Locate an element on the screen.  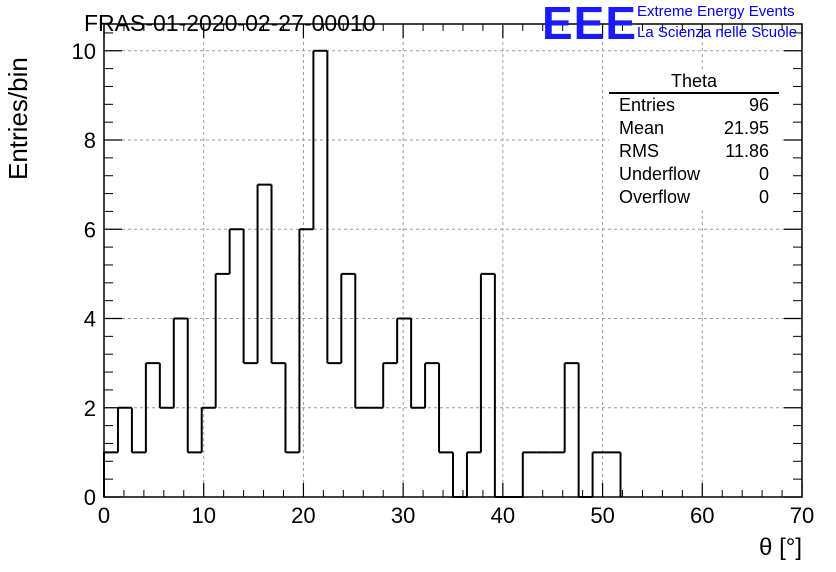
x-tick-label: 10 is located at coordinates (203, 515).